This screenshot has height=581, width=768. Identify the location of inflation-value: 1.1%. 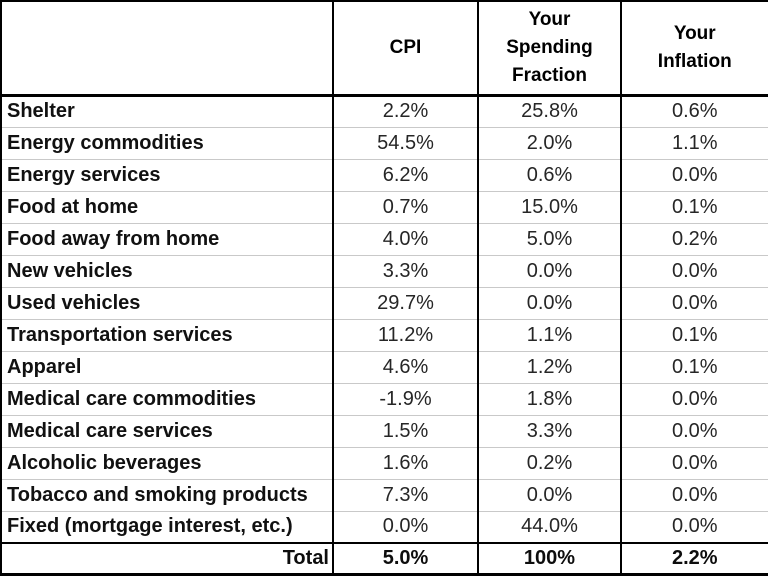
(694, 143).